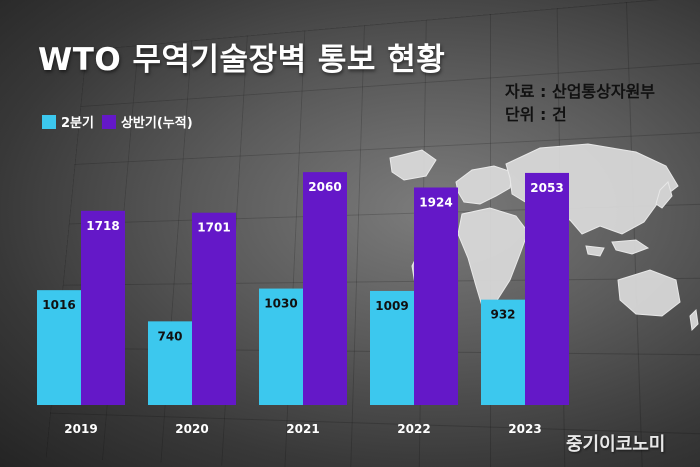 The height and width of the screenshot is (467, 700). Describe the element at coordinates (580, 91) in the screenshot. I see `source-line: 자료 : 산업통상자원부` at that location.